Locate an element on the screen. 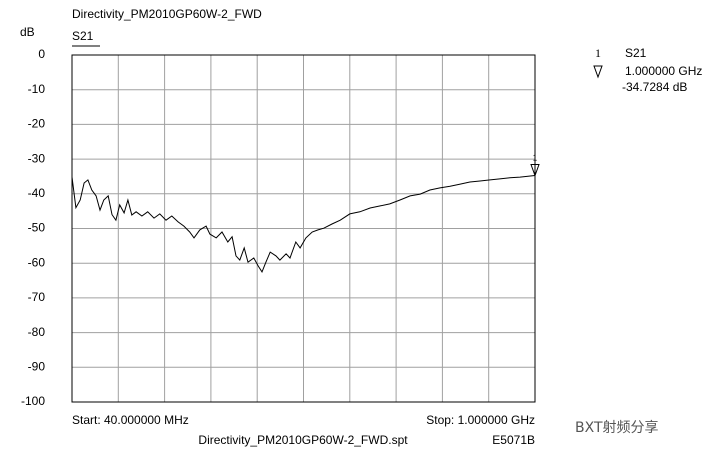 This screenshot has width=720, height=459. y-tick-label: -20 is located at coordinates (37, 124).